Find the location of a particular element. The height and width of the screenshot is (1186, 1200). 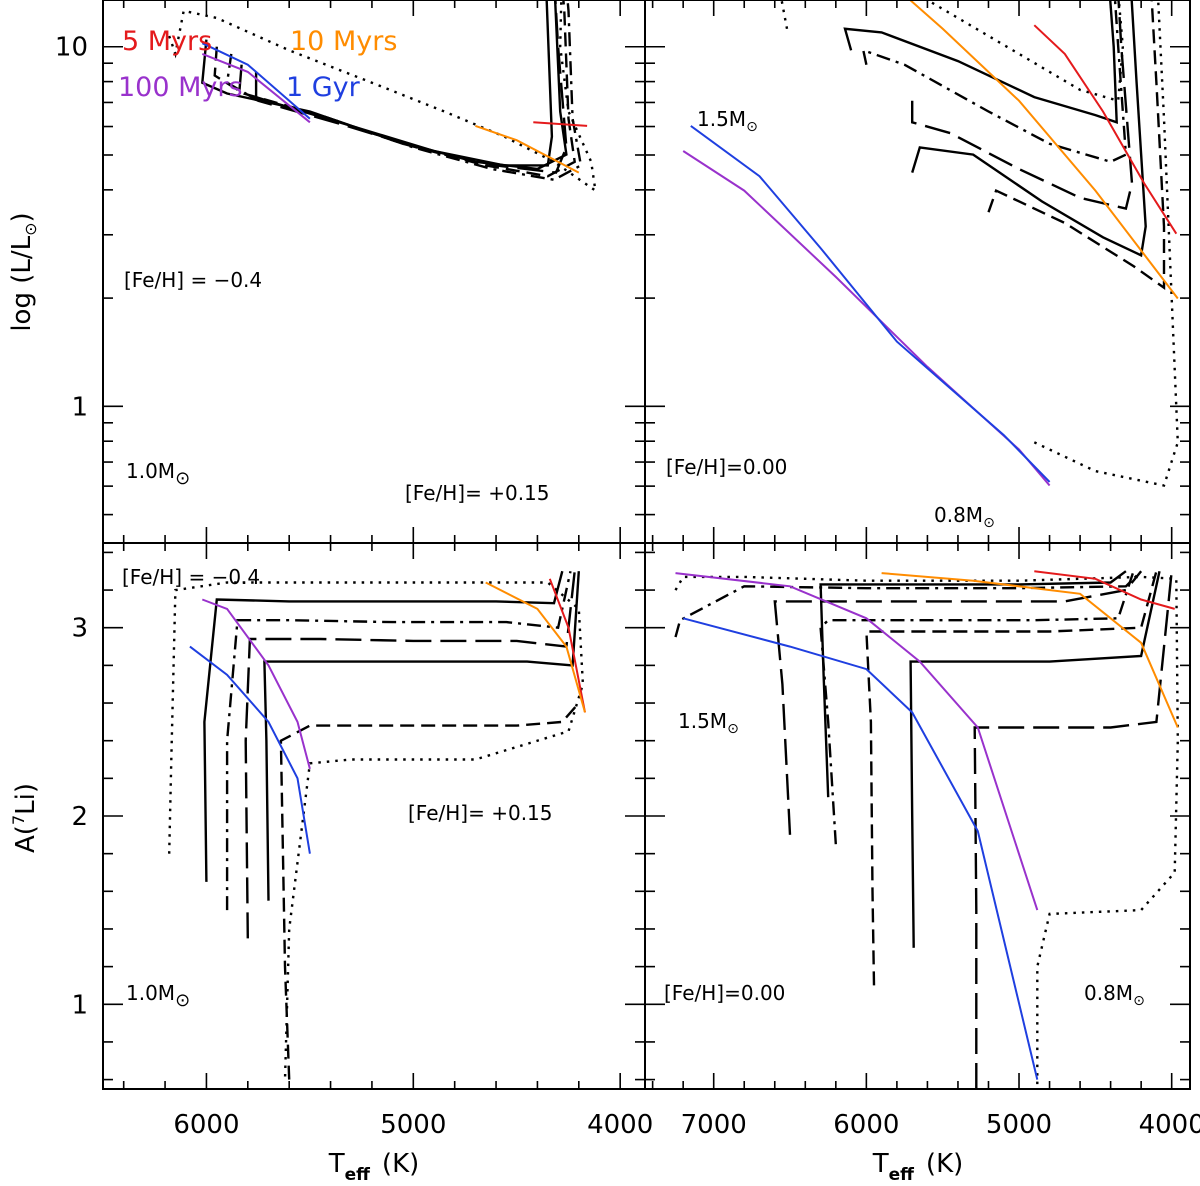

feh-label-bl-lower: [Fe/H]= +0.15 is located at coordinates (480, 813).